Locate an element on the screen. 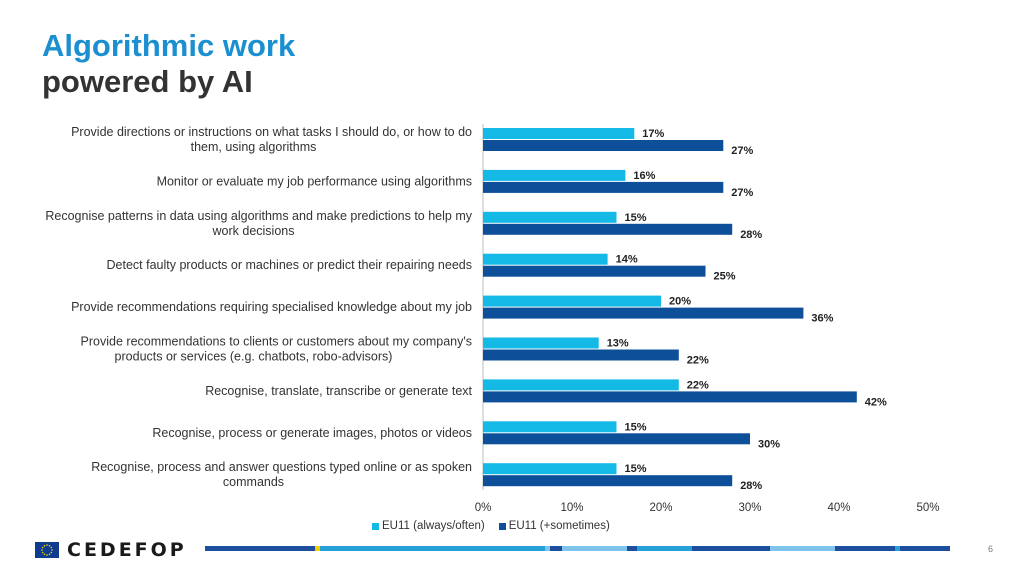  legend-label-sometimes: EU11 (+sometimes) is located at coordinates (559, 526).